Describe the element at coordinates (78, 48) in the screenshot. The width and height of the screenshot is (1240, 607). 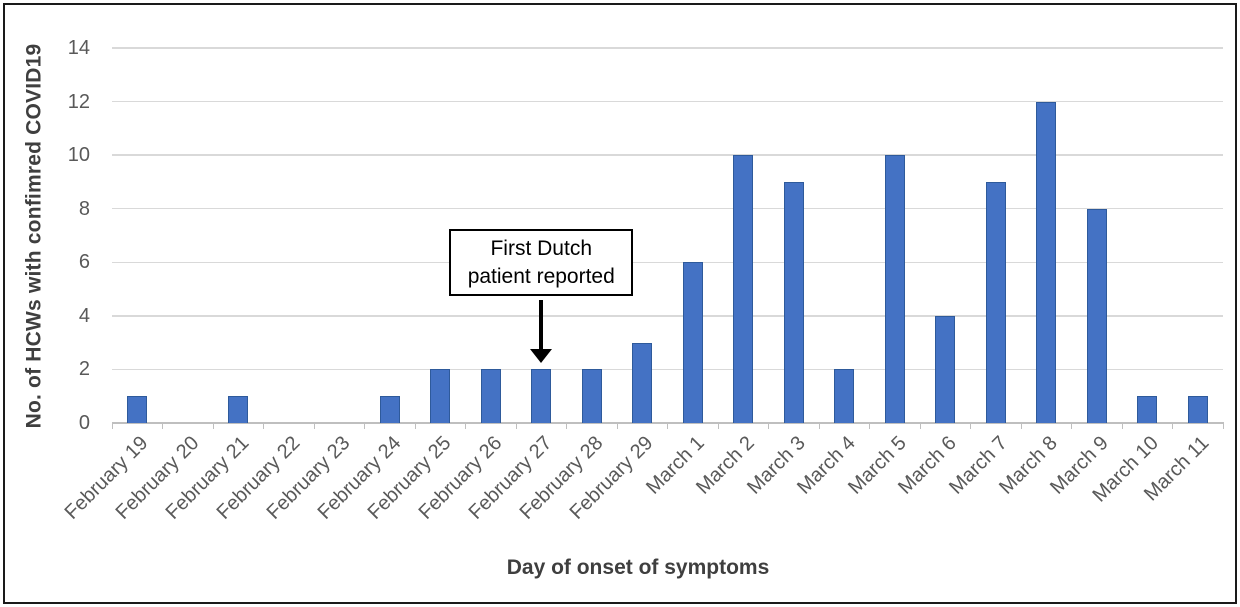
I see `y-tick-label: 14` at that location.